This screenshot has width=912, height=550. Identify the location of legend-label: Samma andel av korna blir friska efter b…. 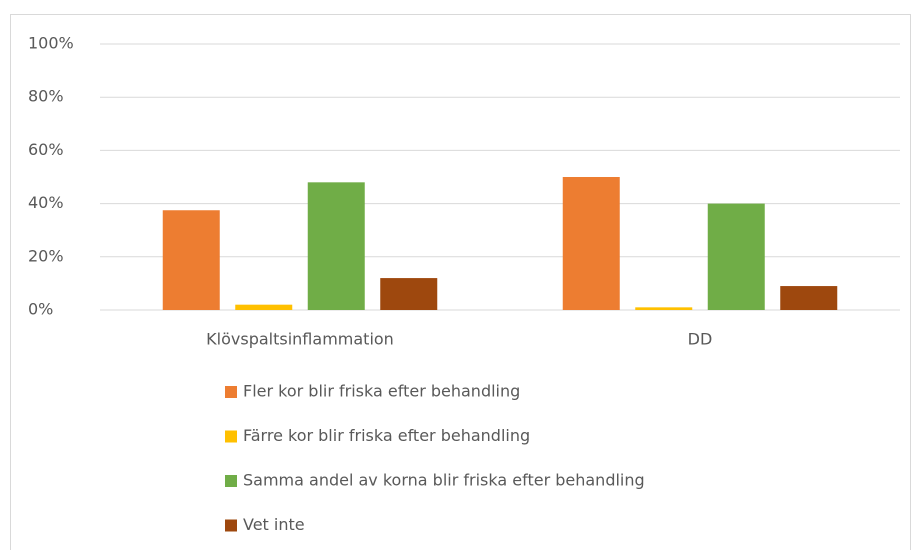
(444, 480).